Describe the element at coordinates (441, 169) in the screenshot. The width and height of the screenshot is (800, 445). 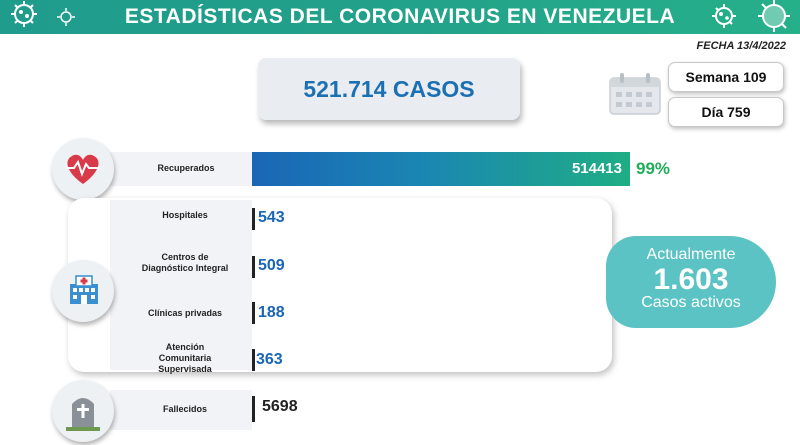
I see `recovered-bar: 514413` at that location.